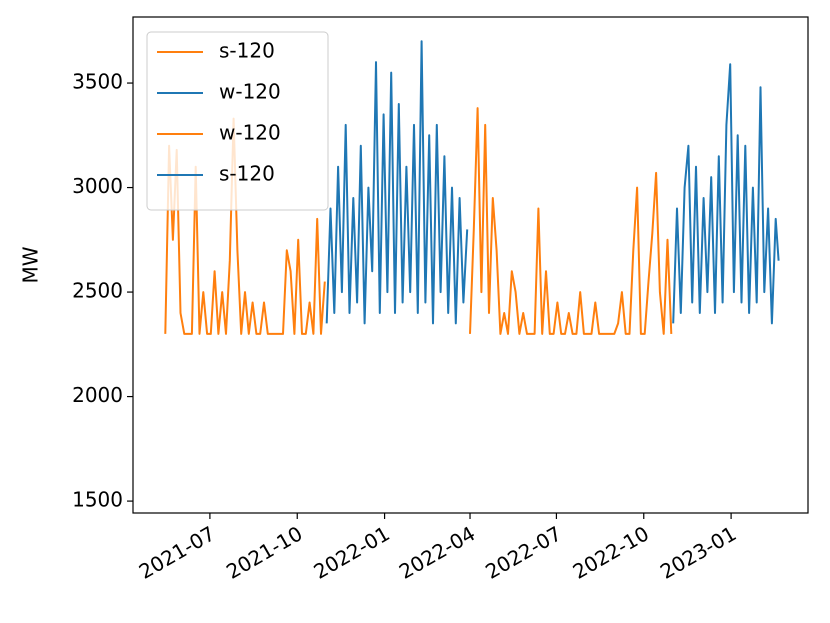 Image resolution: width=830 pixels, height=623 pixels. I want to click on y-axis-label: MW, so click(31, 264).